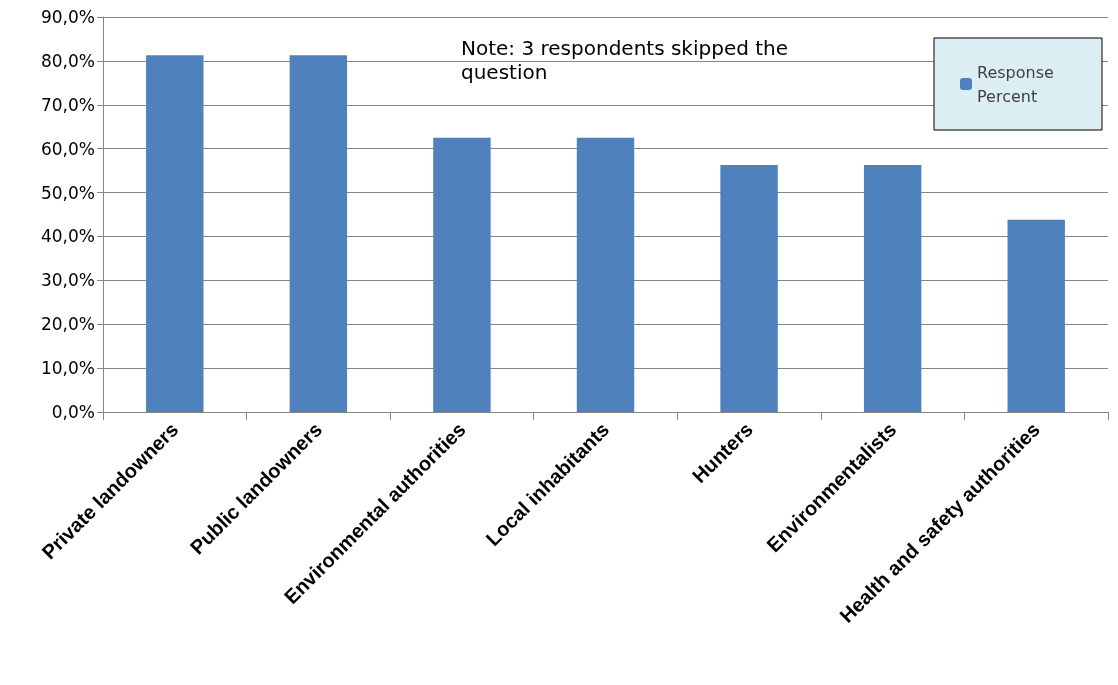  I want to click on y-tick-label: 50,0%, so click(67, 192).